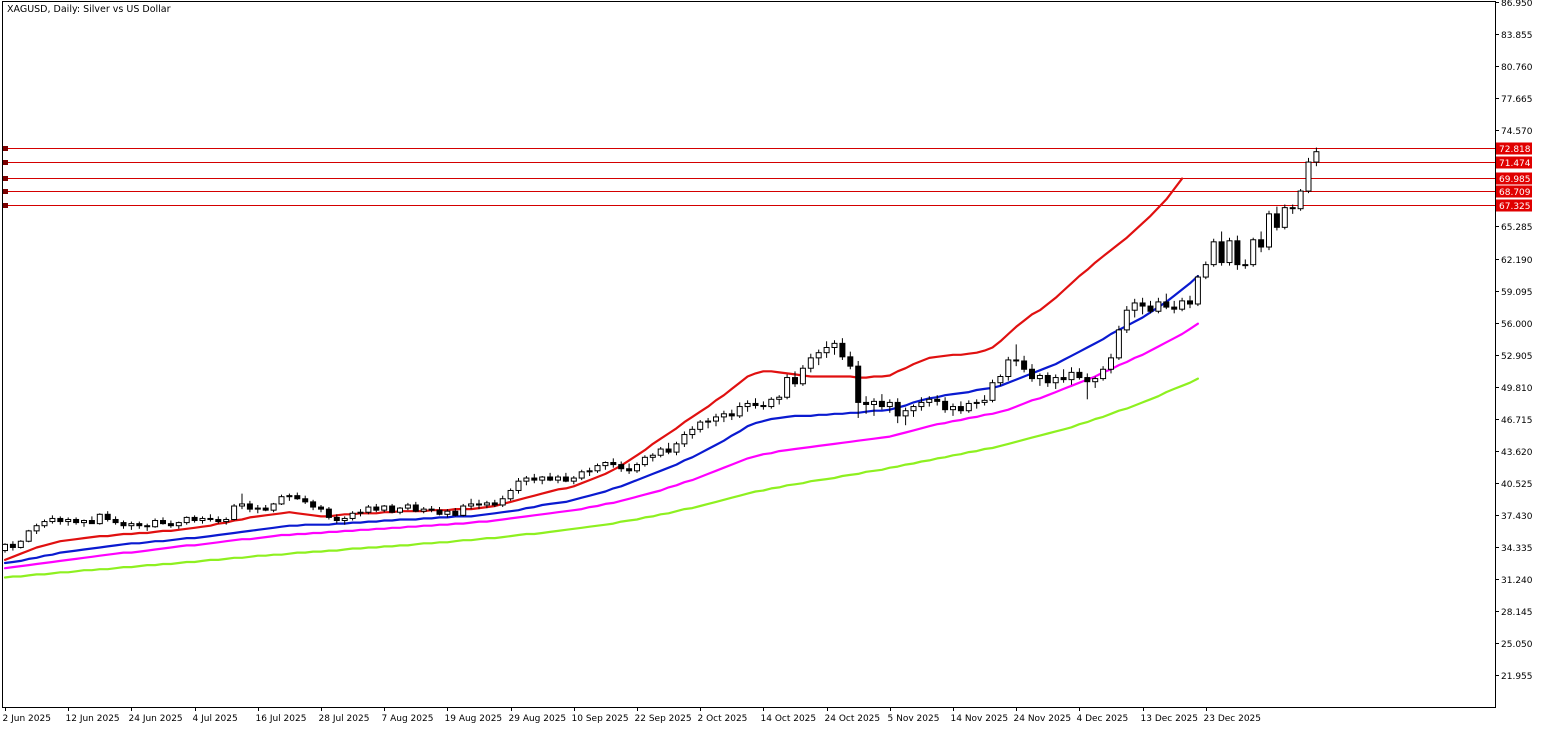 The height and width of the screenshot is (733, 1543). Describe the element at coordinates (474, 719) in the screenshot. I see `time-tick-label: 19 Aug 2025` at that location.